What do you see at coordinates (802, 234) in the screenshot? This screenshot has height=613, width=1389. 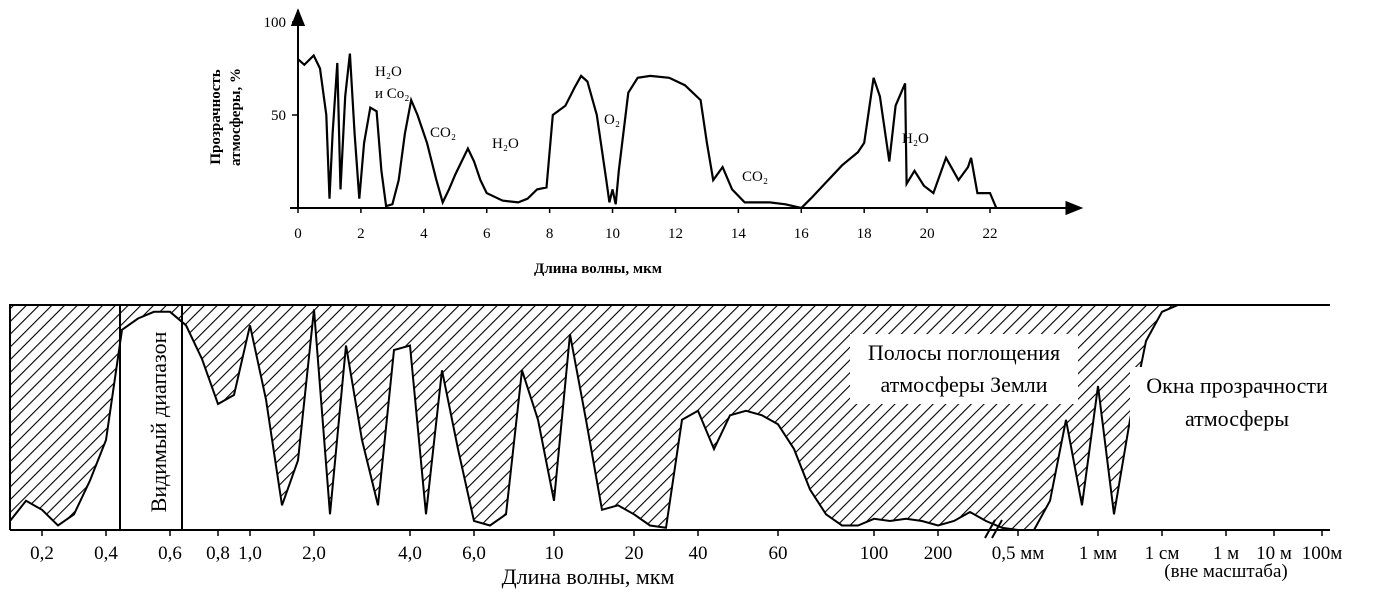 I see `x-tick-label: 16` at bounding box center [802, 234].